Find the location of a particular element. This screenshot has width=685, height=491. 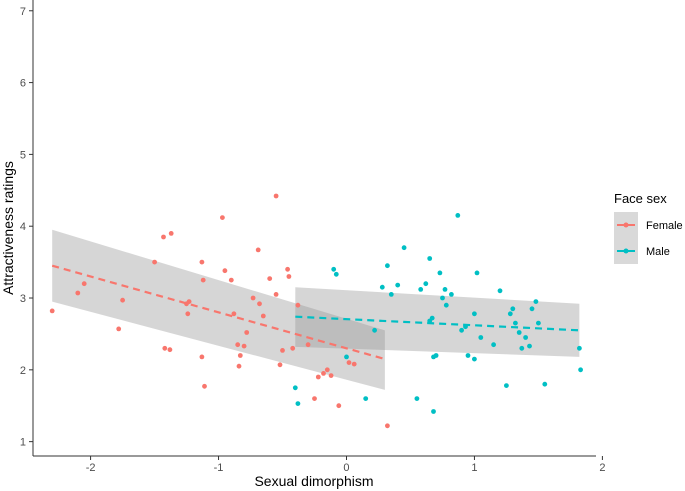

legend-key-dot-male is located at coordinates (626, 251).